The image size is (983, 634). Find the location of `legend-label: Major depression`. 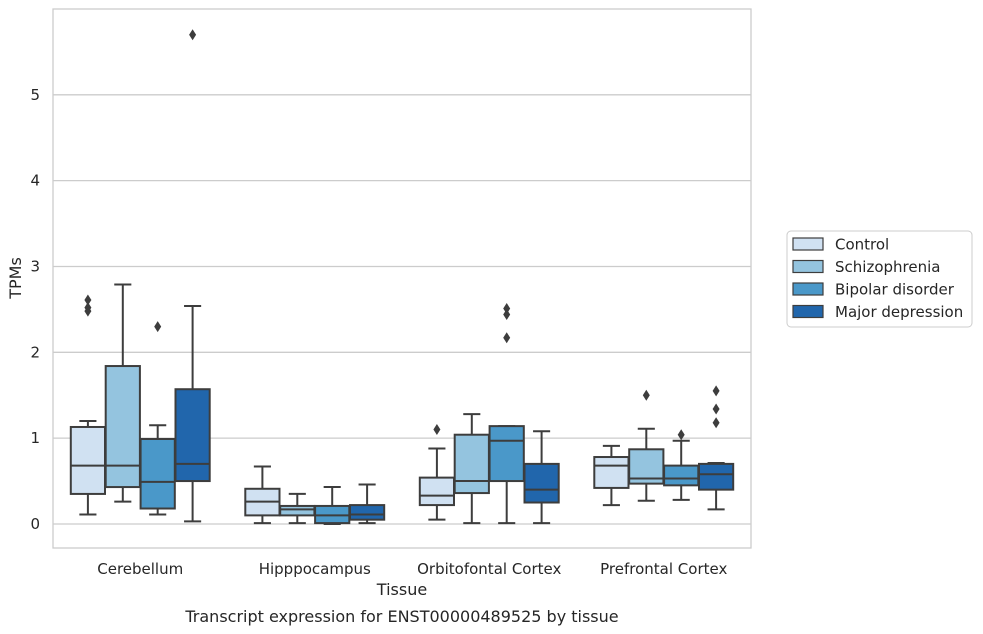

legend-label: Major depression is located at coordinates (899, 312).